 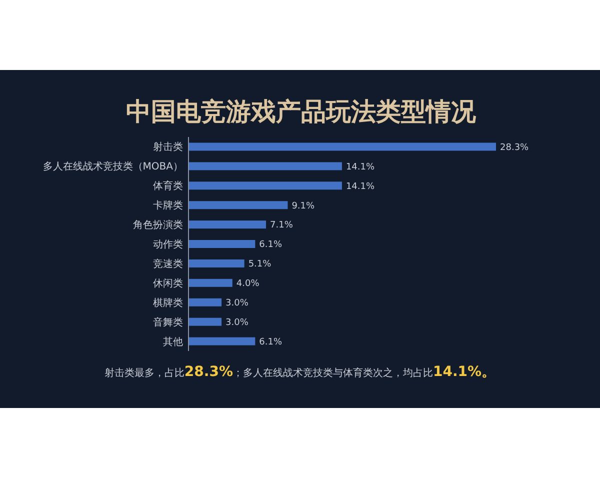 What do you see at coordinates (173, 342) in the screenshot?
I see `y-tick-label: 其他` at bounding box center [173, 342].